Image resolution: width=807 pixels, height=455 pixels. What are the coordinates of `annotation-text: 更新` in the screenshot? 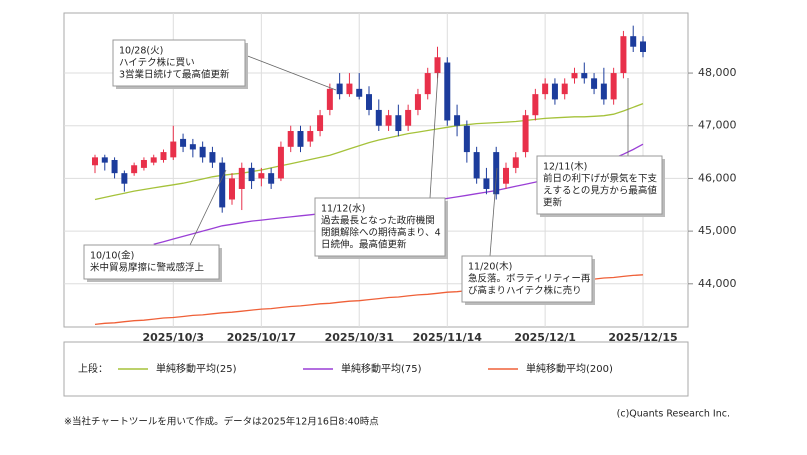 It's located at (553, 203).